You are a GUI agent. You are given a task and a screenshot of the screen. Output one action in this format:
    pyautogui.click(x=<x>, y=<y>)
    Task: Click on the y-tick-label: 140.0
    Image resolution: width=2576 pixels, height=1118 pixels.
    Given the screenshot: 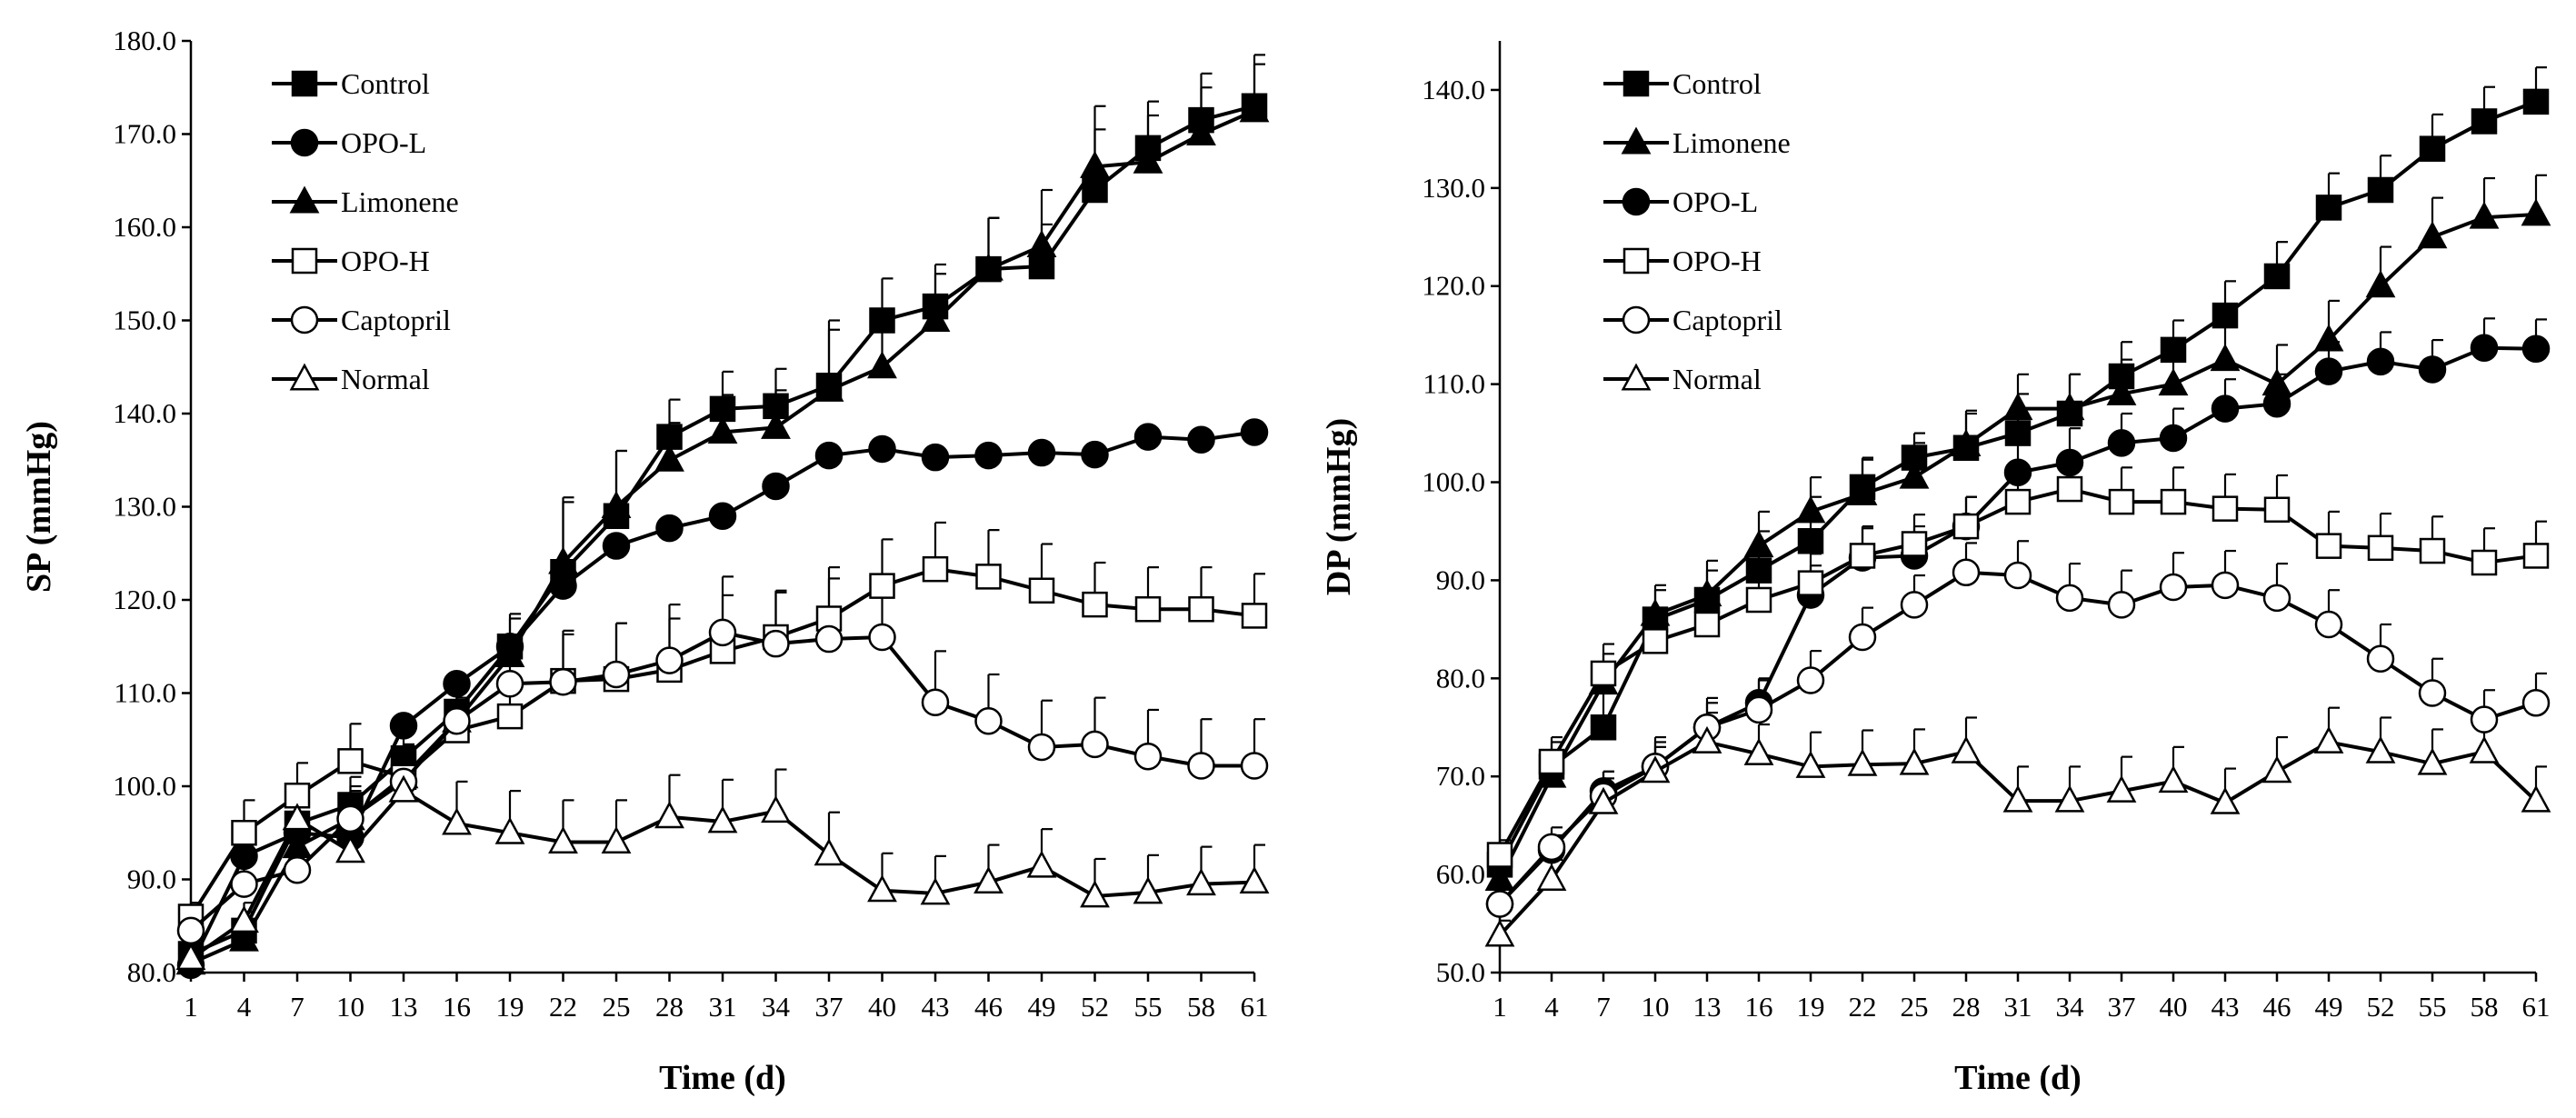 What is the action you would take?
    pyautogui.click(x=1453, y=89)
    